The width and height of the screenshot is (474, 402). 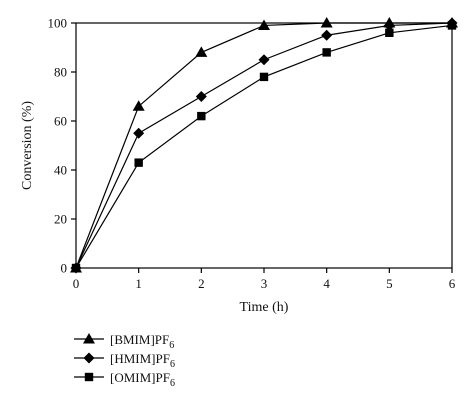 What do you see at coordinates (138, 283) in the screenshot?
I see `x-tick-label: 1` at bounding box center [138, 283].